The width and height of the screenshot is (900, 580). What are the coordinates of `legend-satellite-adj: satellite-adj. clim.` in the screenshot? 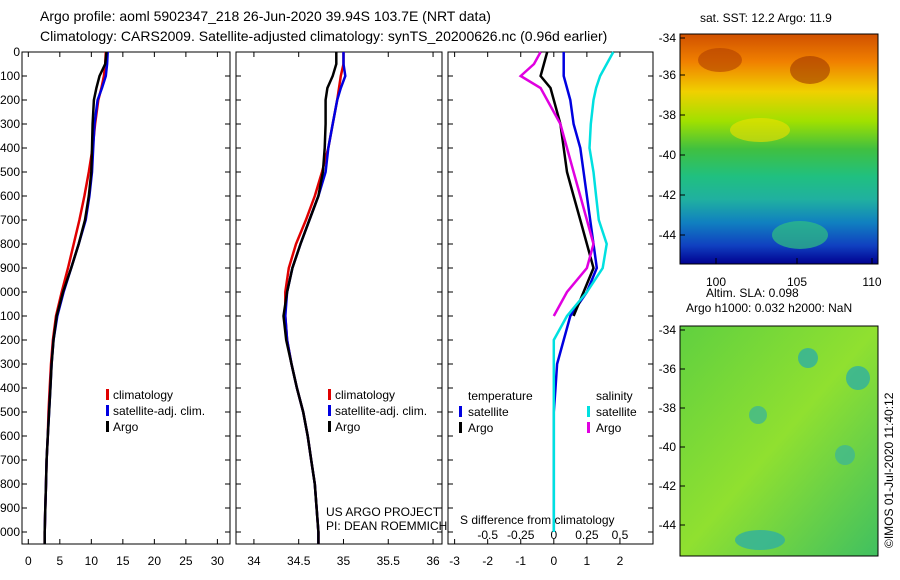 It's located at (381, 411).